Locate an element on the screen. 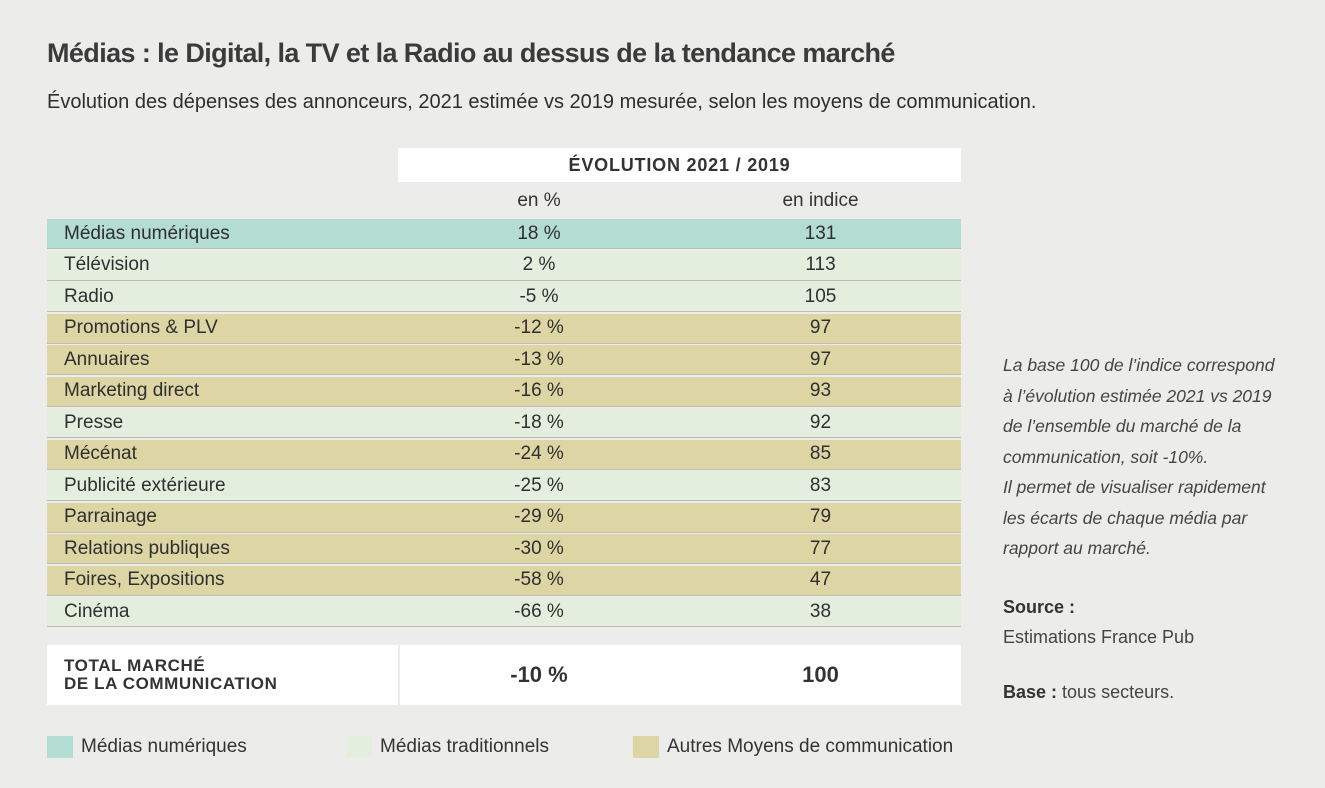 The image size is (1325, 788). note-line: à l’évolution estimée 2021 vs 2019 is located at coordinates (1137, 395).